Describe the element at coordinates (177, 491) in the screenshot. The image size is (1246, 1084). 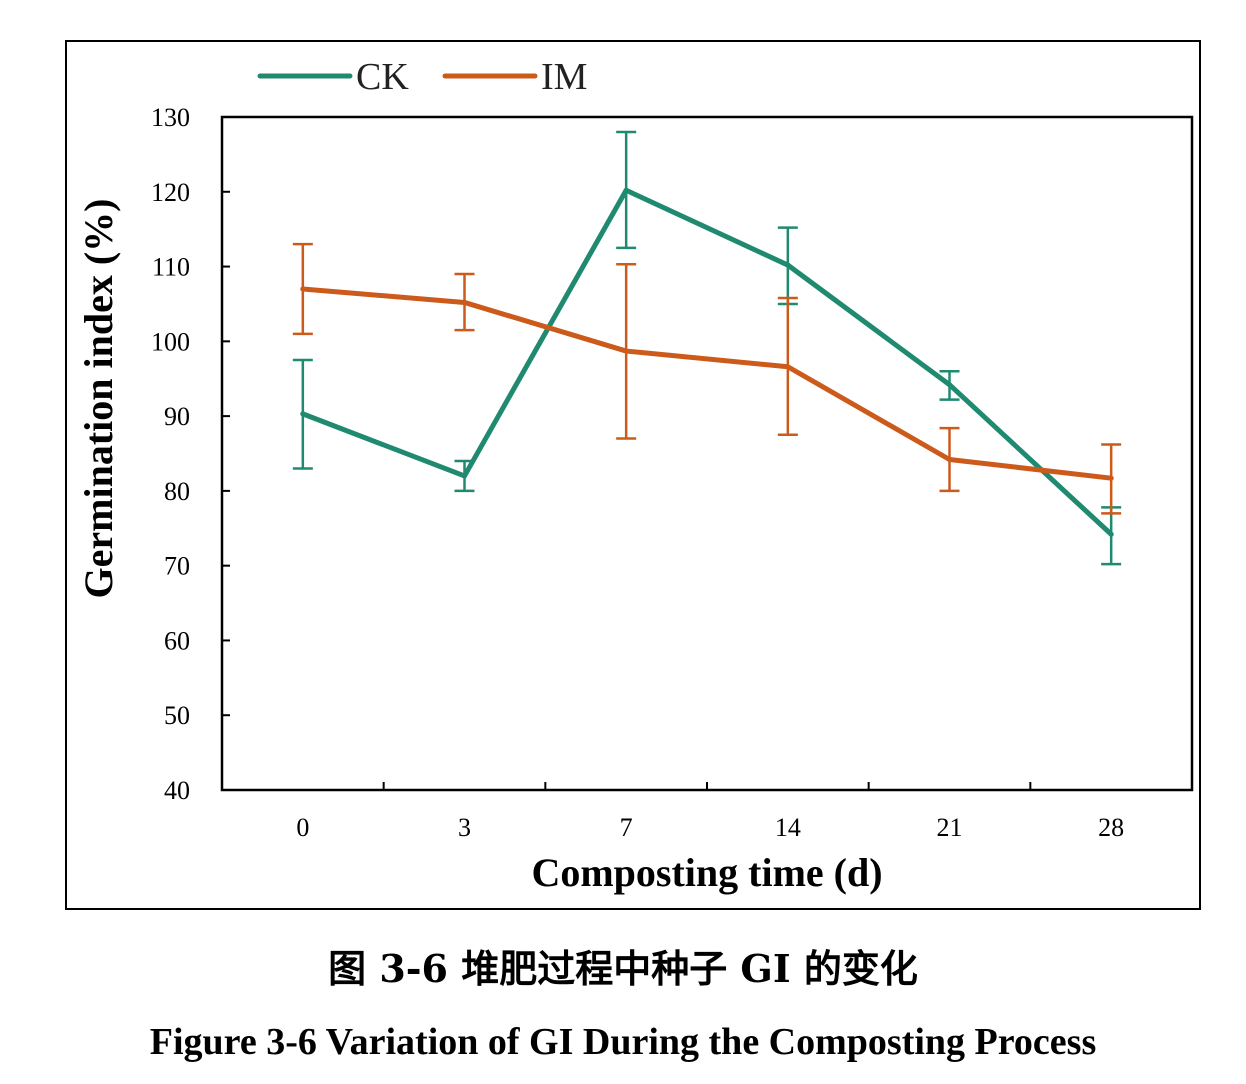
I see `y-tick-label: 80` at that location.